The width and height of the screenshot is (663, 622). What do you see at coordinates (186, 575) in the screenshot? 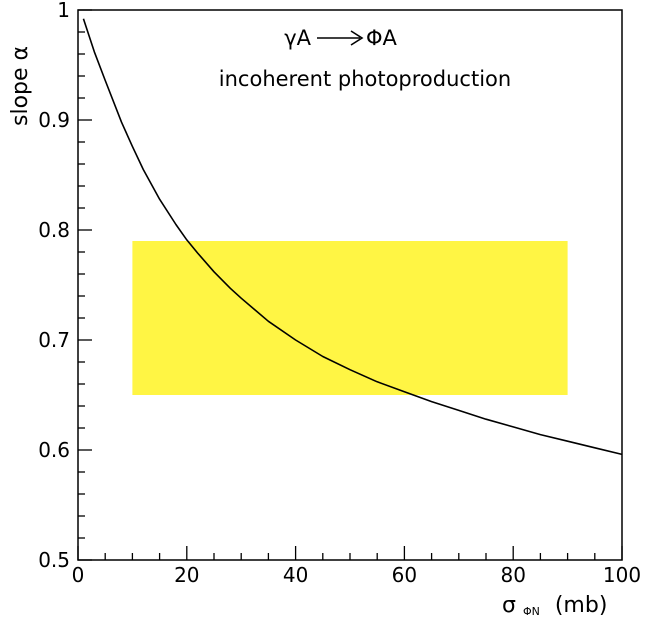
I see `x-tick-label: 20` at bounding box center [186, 575].